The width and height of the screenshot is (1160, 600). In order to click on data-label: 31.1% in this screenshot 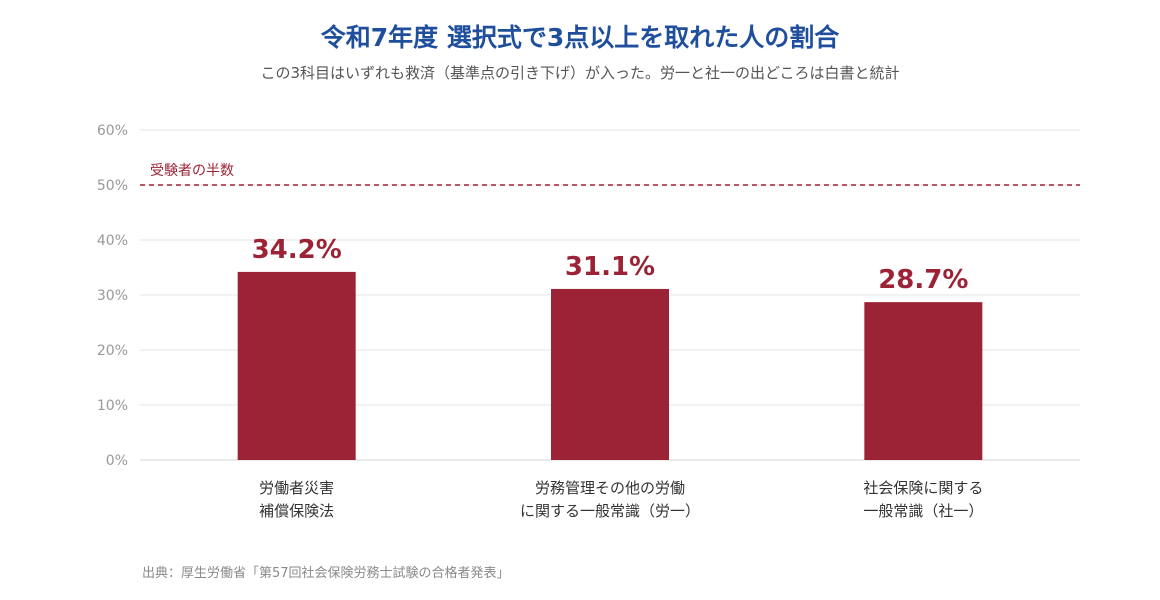, I will do `click(610, 267)`.